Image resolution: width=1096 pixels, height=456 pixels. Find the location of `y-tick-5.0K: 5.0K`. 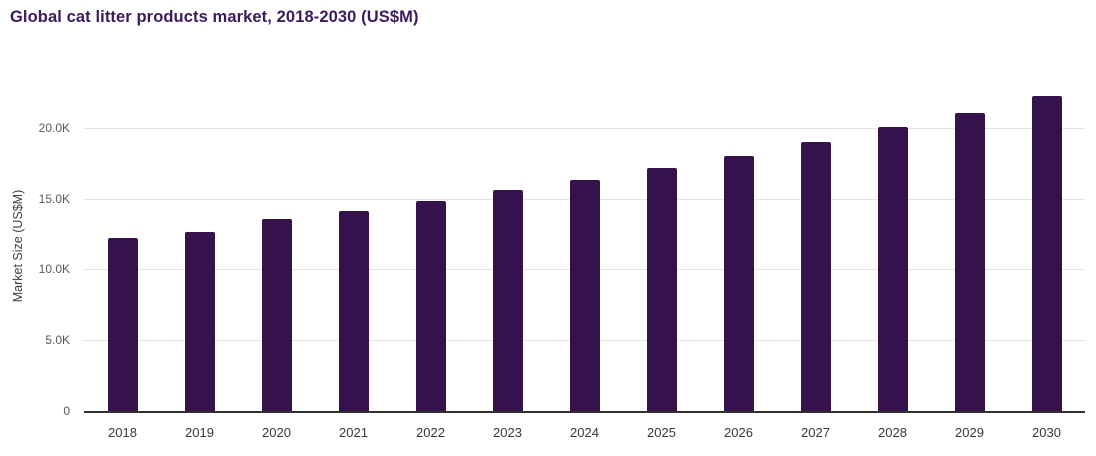

y-tick-5.0K: 5.0K is located at coordinates (57, 340).